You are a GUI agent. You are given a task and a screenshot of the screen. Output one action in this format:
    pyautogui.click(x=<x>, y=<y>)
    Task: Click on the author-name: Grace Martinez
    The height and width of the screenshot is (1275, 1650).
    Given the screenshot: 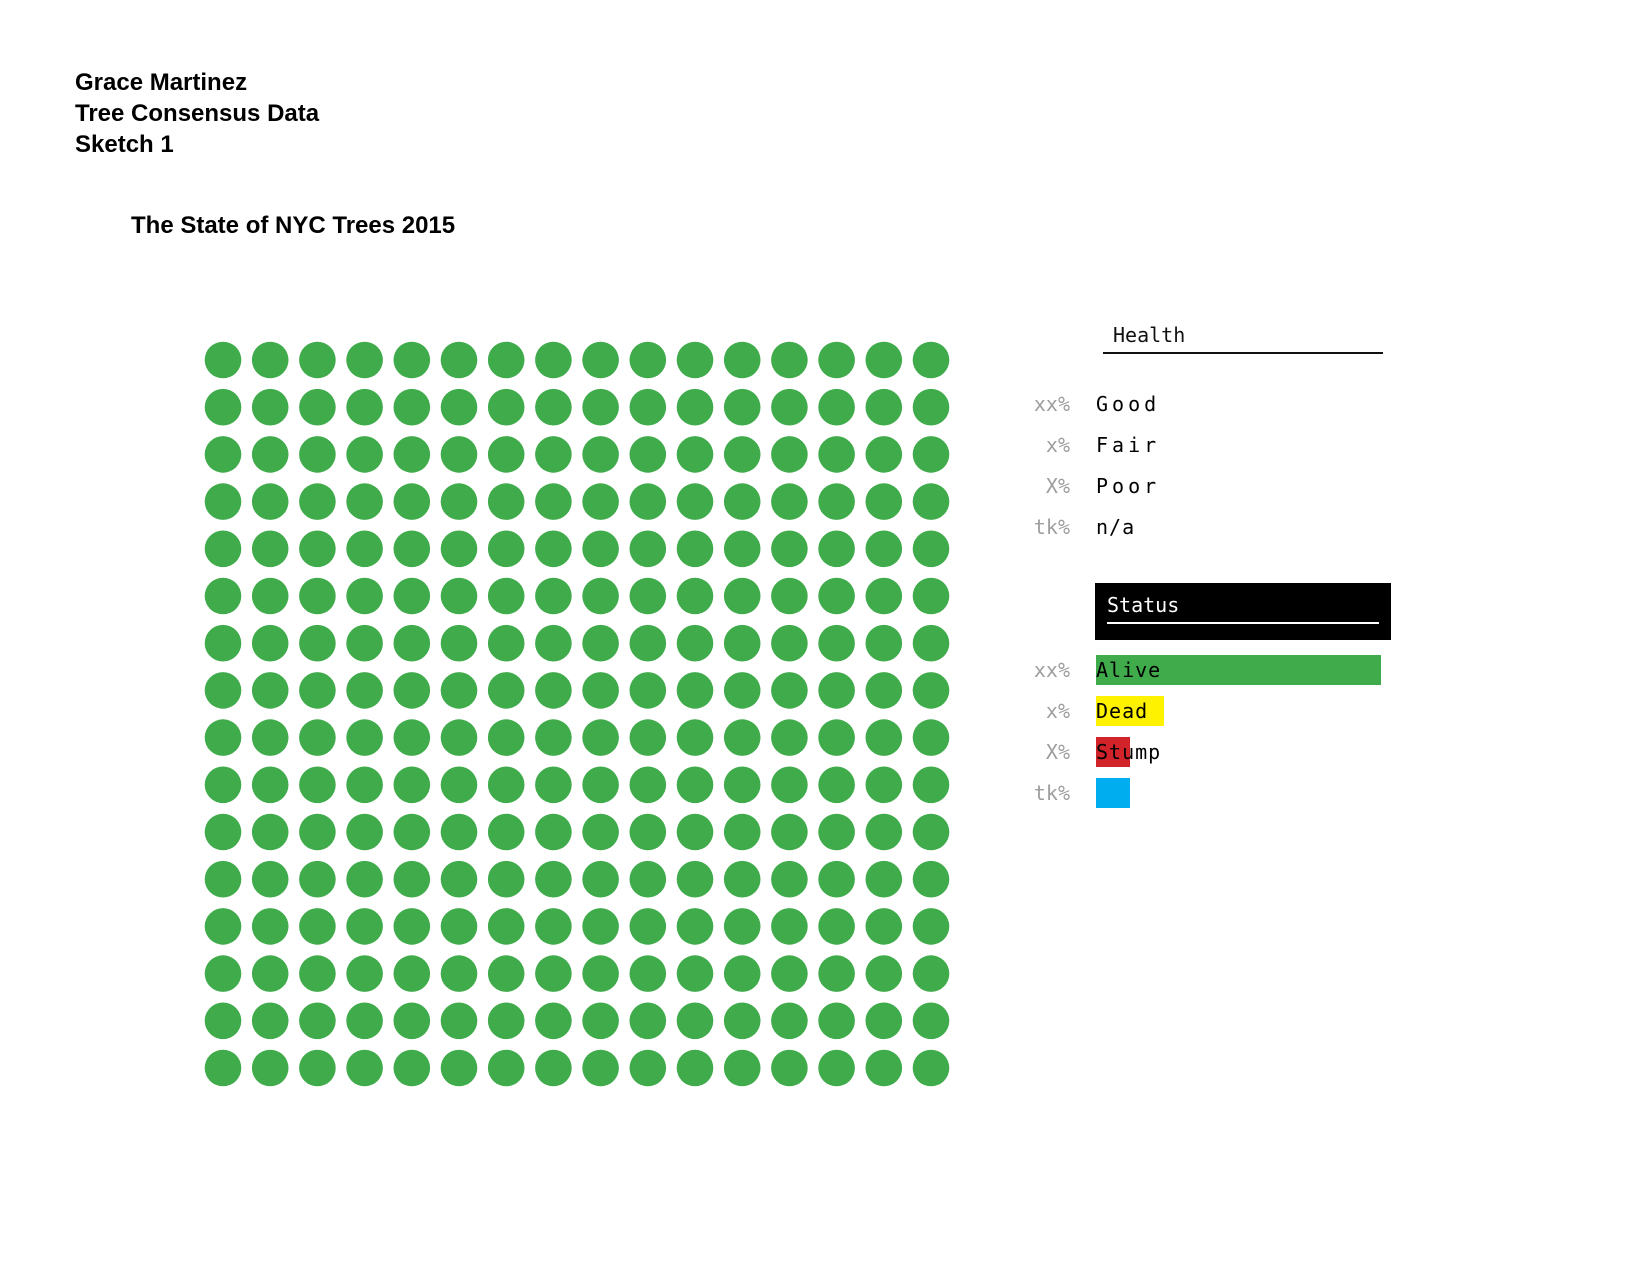 What is the action you would take?
    pyautogui.click(x=161, y=82)
    